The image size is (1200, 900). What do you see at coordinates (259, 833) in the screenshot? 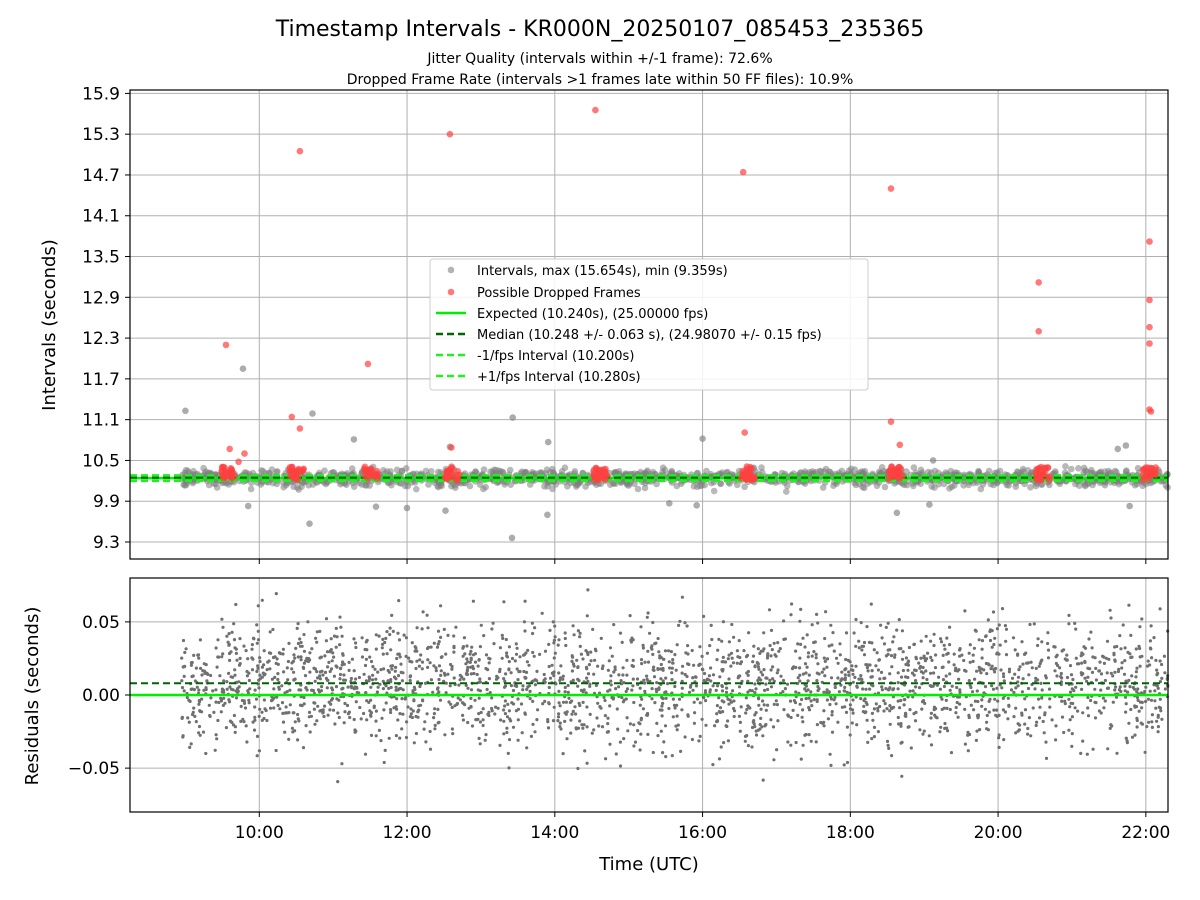
I see `x-tick-label: 10:00` at bounding box center [259, 833].